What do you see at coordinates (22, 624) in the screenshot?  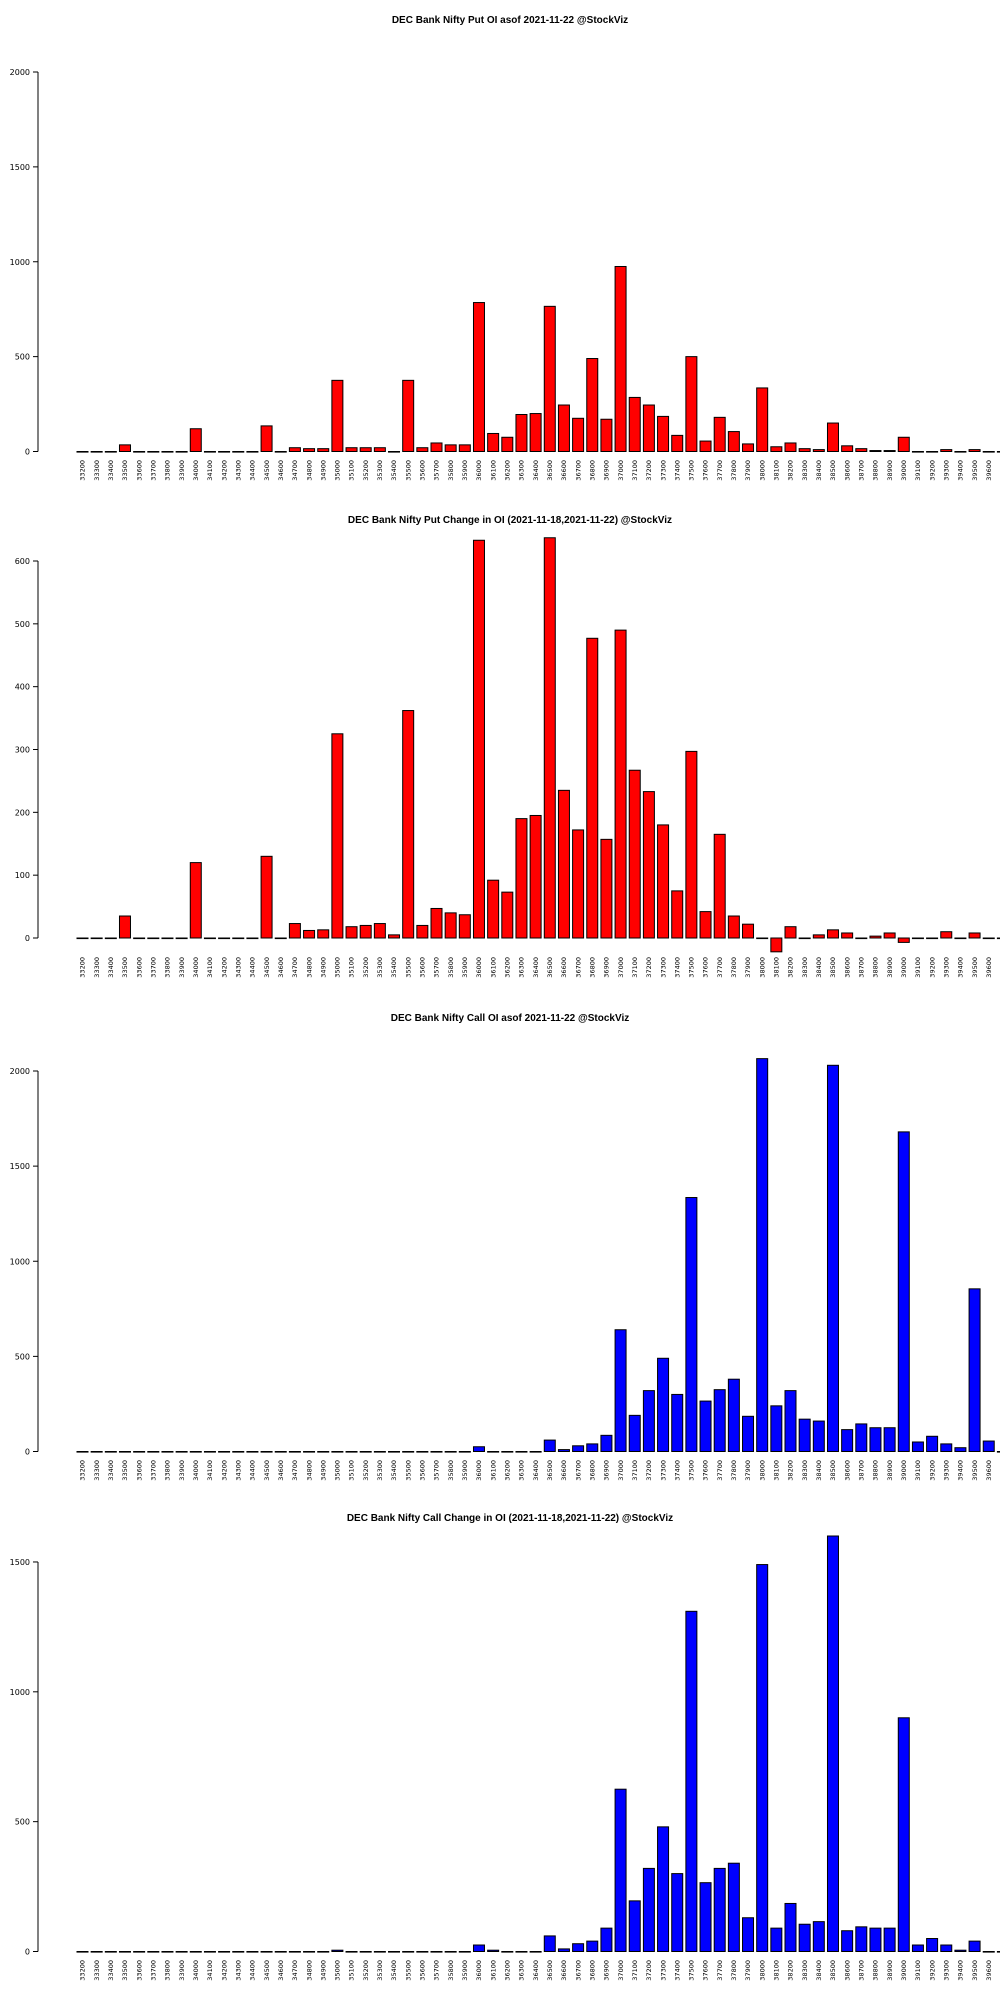 I see `y-tick-label: 500` at bounding box center [22, 624].